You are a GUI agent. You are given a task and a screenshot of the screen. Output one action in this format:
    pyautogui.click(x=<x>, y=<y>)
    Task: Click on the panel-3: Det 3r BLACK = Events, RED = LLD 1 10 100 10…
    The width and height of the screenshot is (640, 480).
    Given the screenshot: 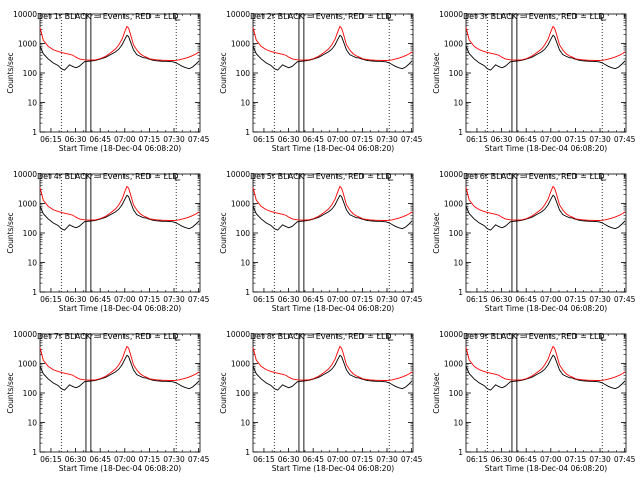 What is the action you would take?
    pyautogui.click(x=534, y=81)
    